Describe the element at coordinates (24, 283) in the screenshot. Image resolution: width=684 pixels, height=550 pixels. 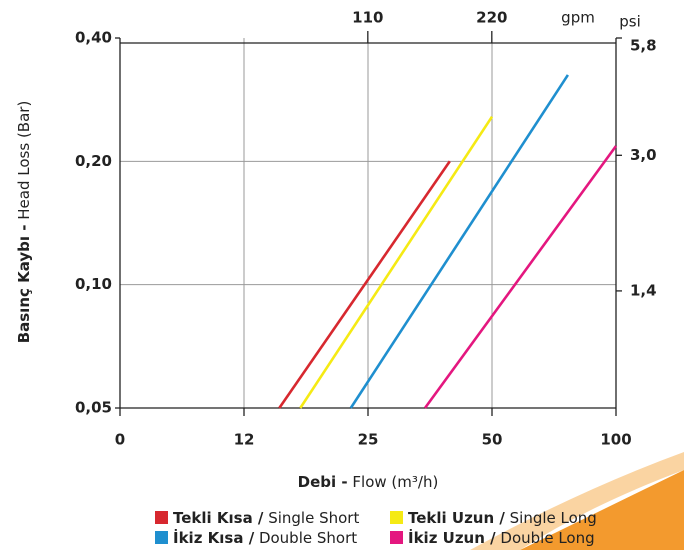
I see `y-axis-label-bold: Basınç Kaybı -` at that location.